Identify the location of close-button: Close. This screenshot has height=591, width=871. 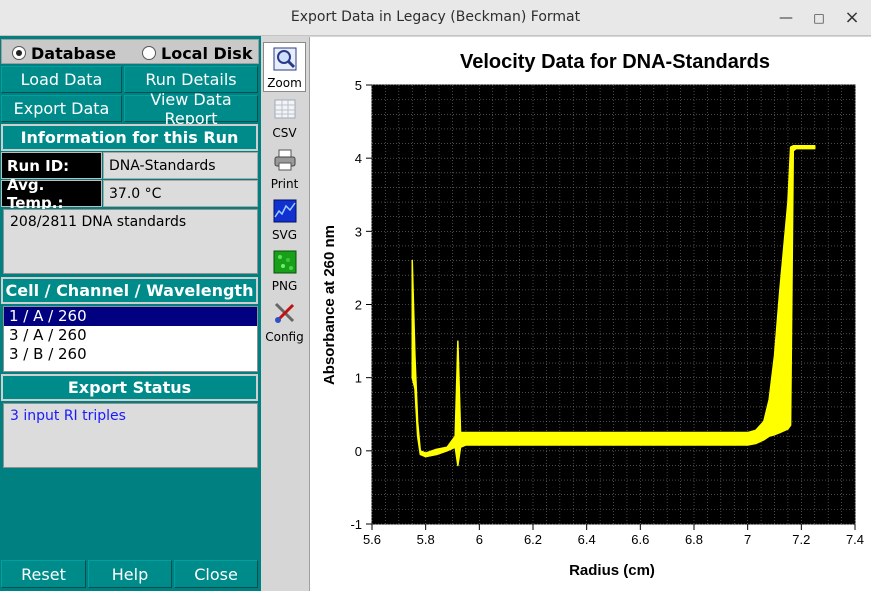
(216, 574).